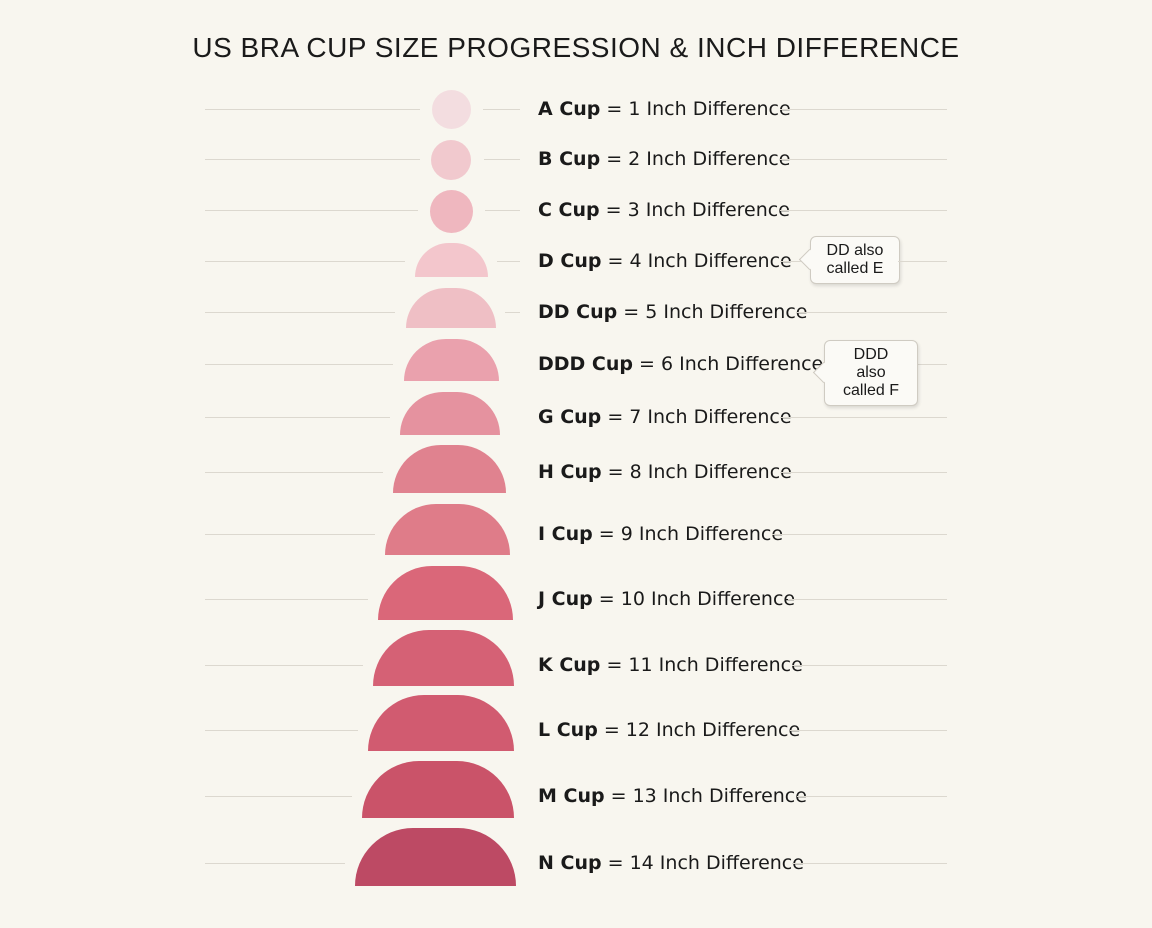  I want to click on callout-rule-dd, so click(922, 261).